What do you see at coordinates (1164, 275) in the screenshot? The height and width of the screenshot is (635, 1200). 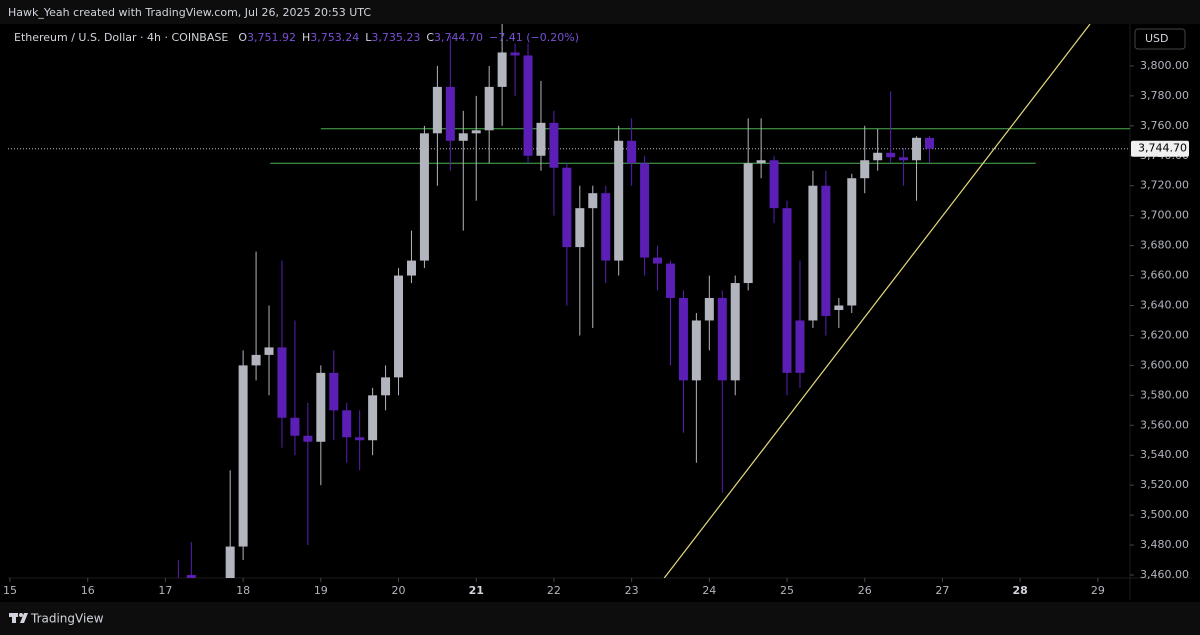 I see `y-tick-label: 3,660.00` at bounding box center [1164, 275].